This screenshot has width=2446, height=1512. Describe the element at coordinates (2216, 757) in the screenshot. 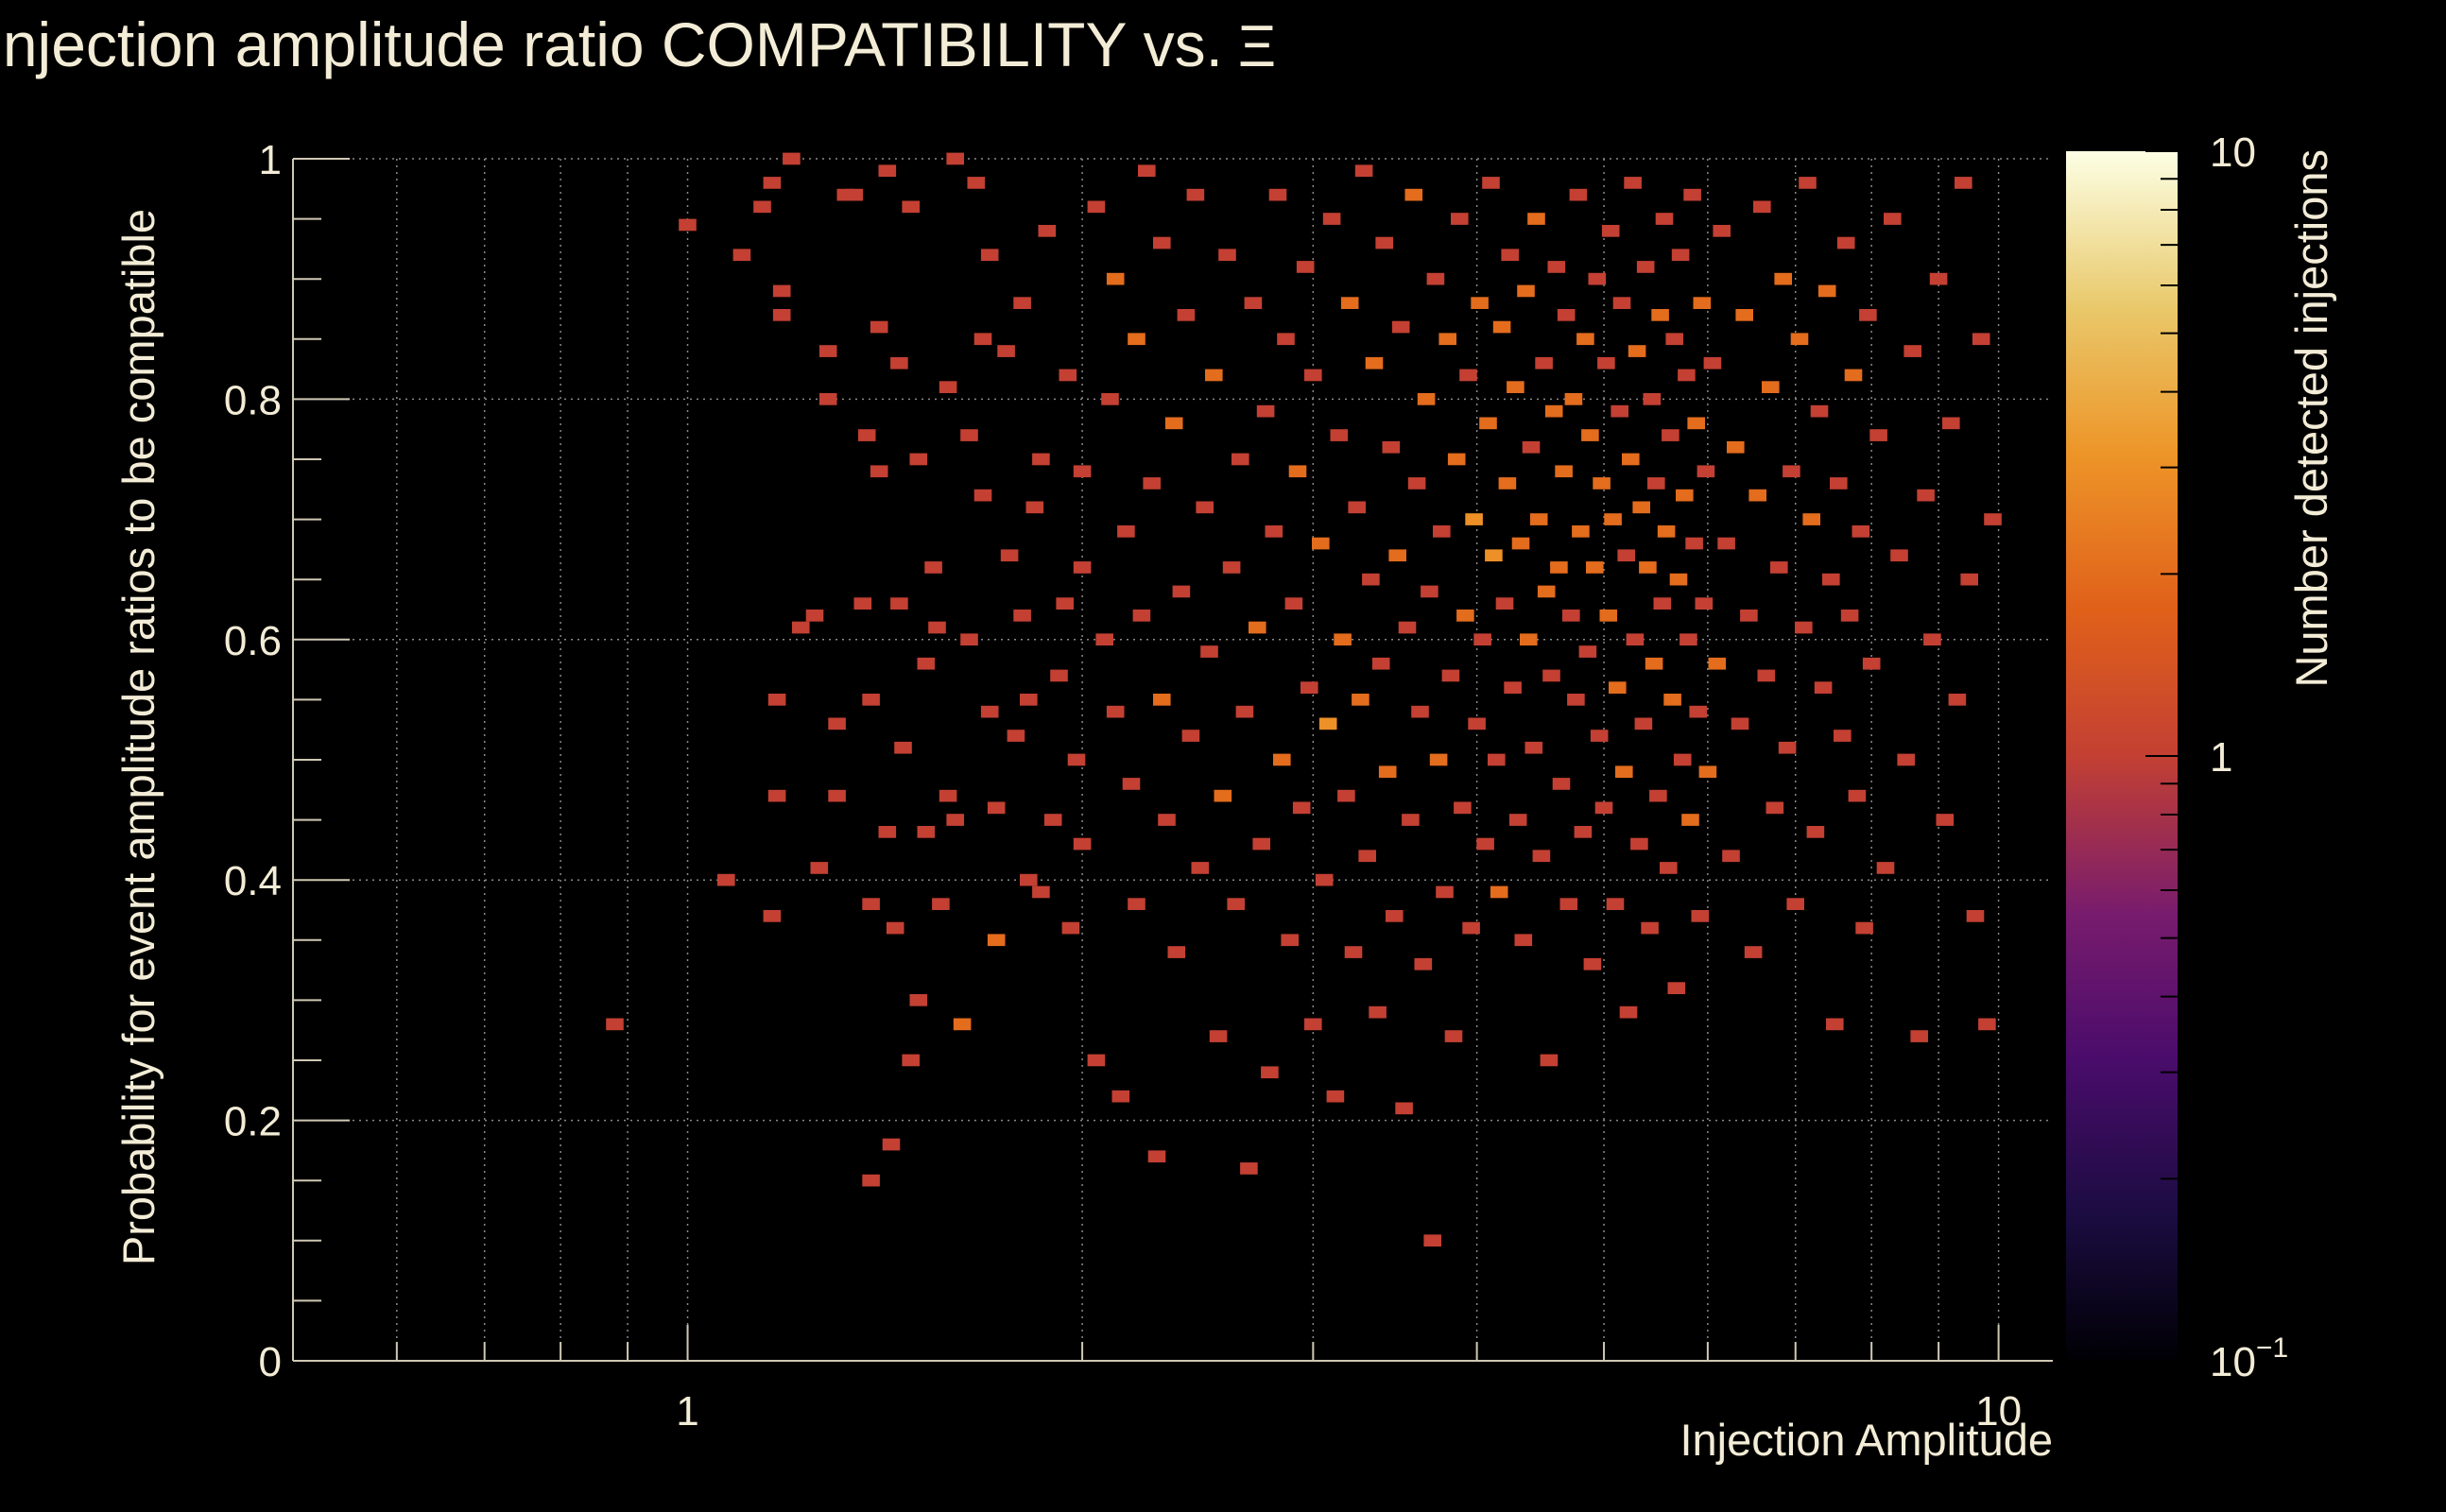

I see `color-scale-ticks: 10−1 1 10` at that location.